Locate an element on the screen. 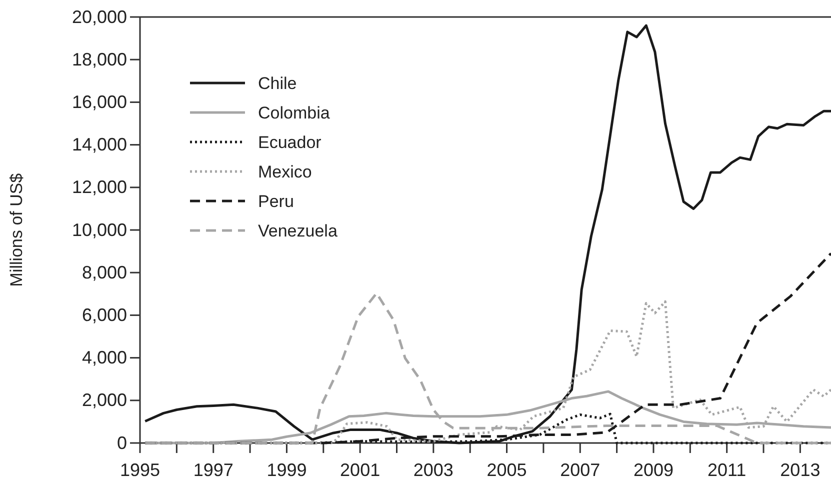 The width and height of the screenshot is (831, 486). x-tick-label: 2007 is located at coordinates (580, 470).